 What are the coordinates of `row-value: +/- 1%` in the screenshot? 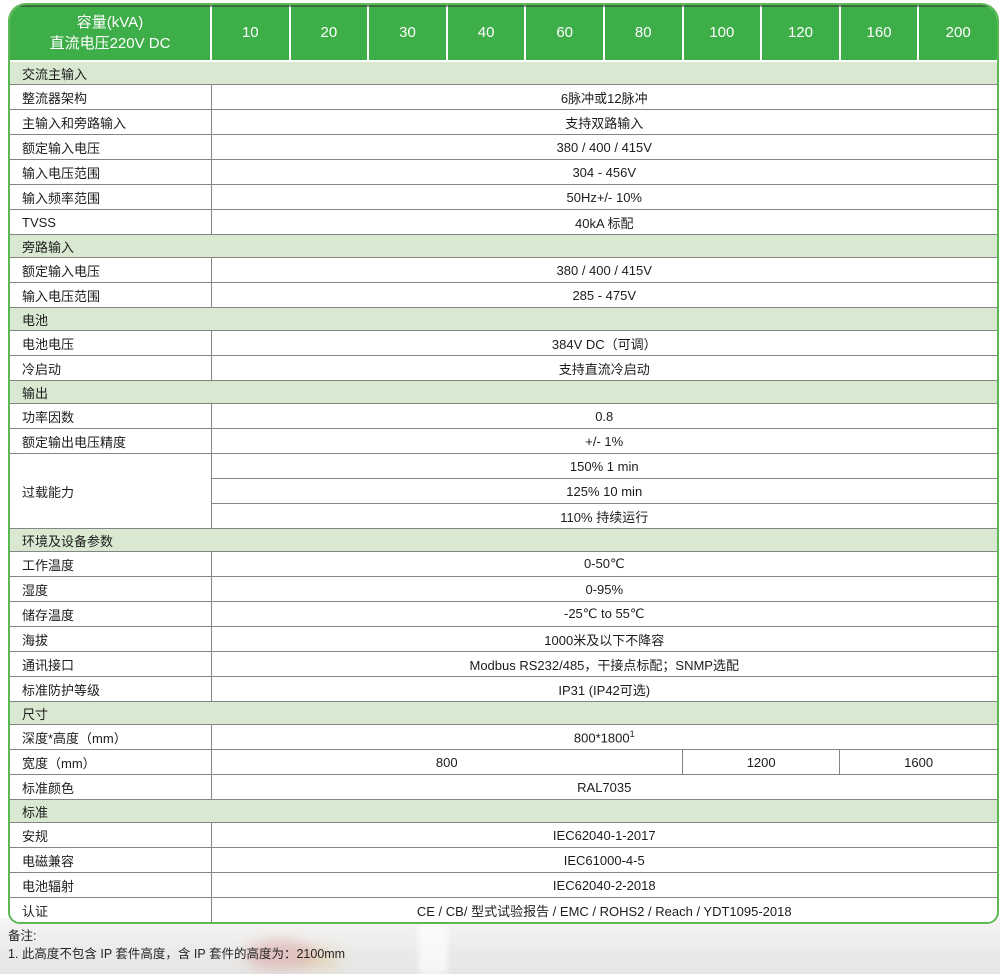 It's located at (603, 441).